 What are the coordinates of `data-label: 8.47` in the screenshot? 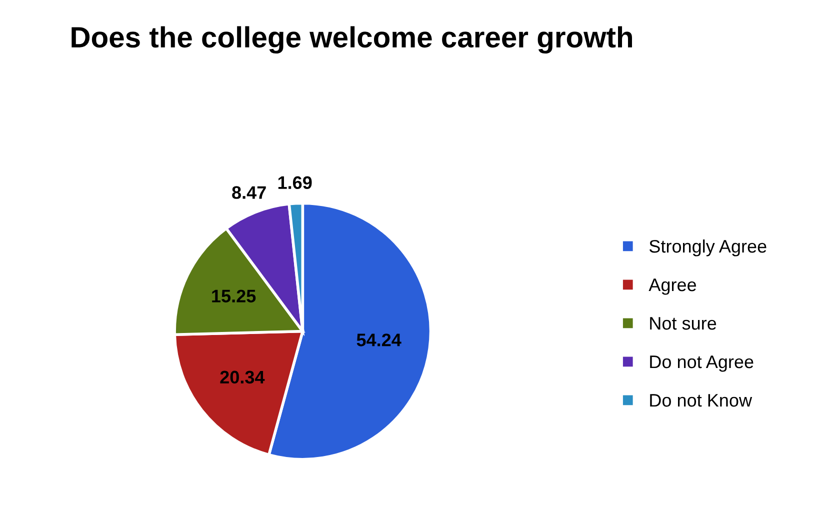 It's located at (249, 192).